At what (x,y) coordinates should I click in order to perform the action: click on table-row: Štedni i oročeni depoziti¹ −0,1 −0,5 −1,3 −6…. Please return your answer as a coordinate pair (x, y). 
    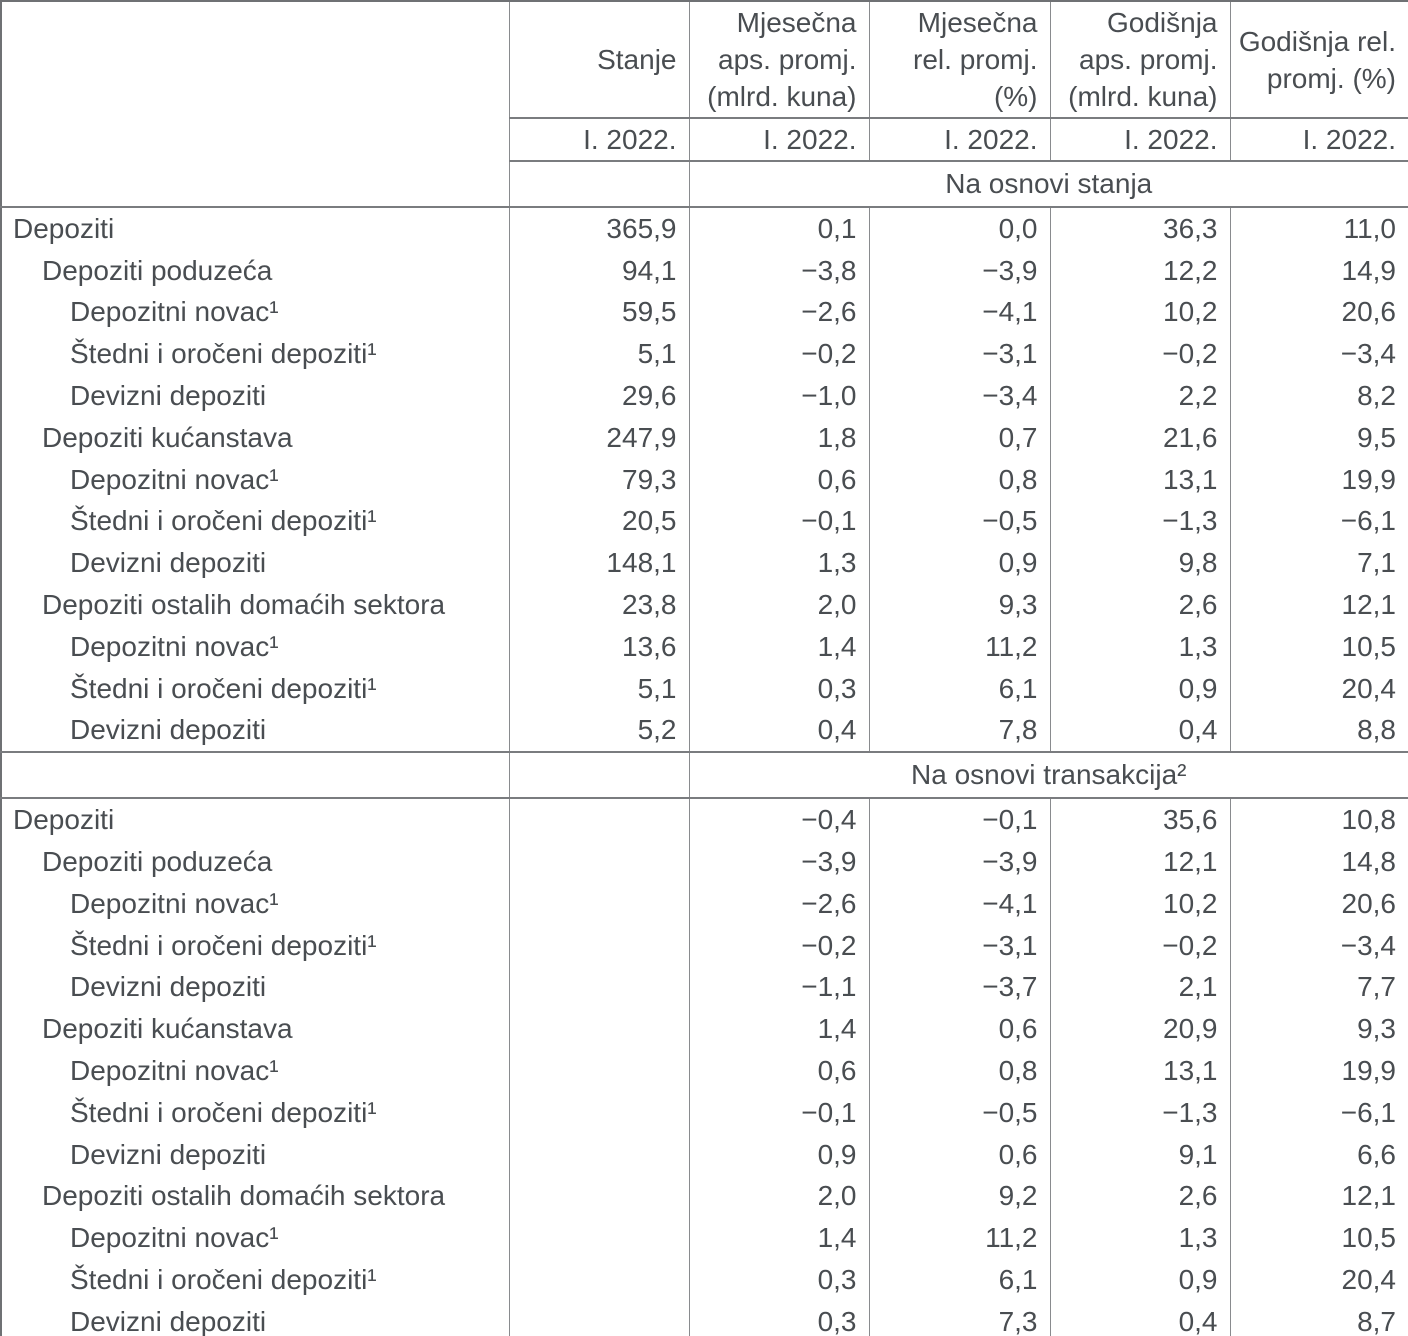
    Looking at the image, I should click on (704, 1112).